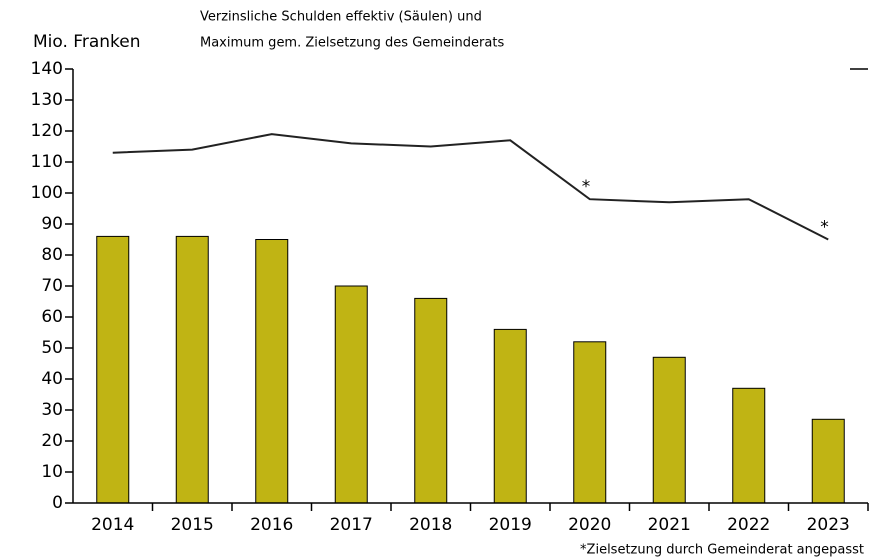 The width and height of the screenshot is (874, 560). Describe the element at coordinates (52, 286) in the screenshot. I see `y-tick-label: 70` at that location.